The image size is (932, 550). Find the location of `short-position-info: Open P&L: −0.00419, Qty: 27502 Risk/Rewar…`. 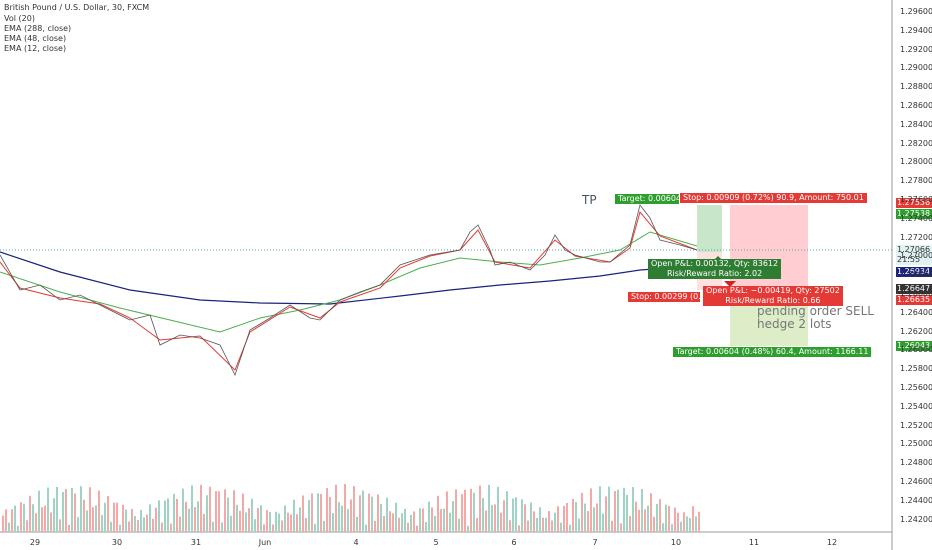

short-position-info: Open P&L: −0.00419, Qty: 27502 Risk/Rewar… is located at coordinates (773, 296).